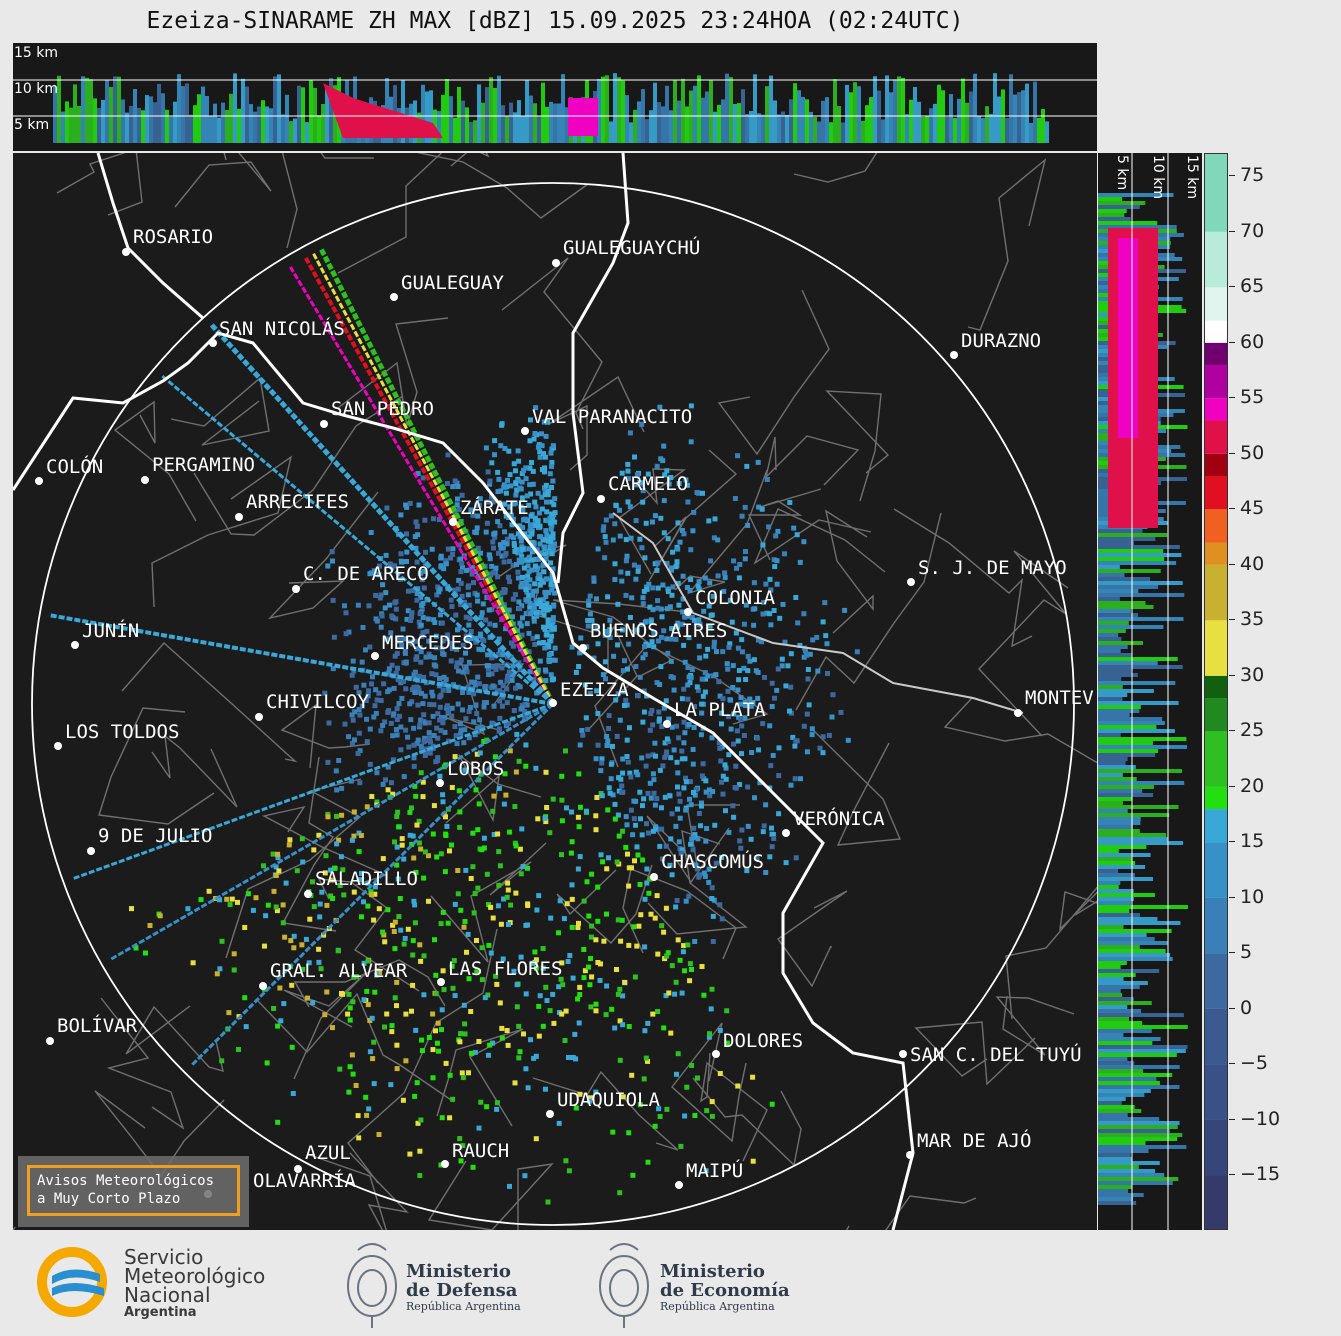  Describe the element at coordinates (1252, 785) in the screenshot. I see `colorbar-tick-label: 20` at that location.